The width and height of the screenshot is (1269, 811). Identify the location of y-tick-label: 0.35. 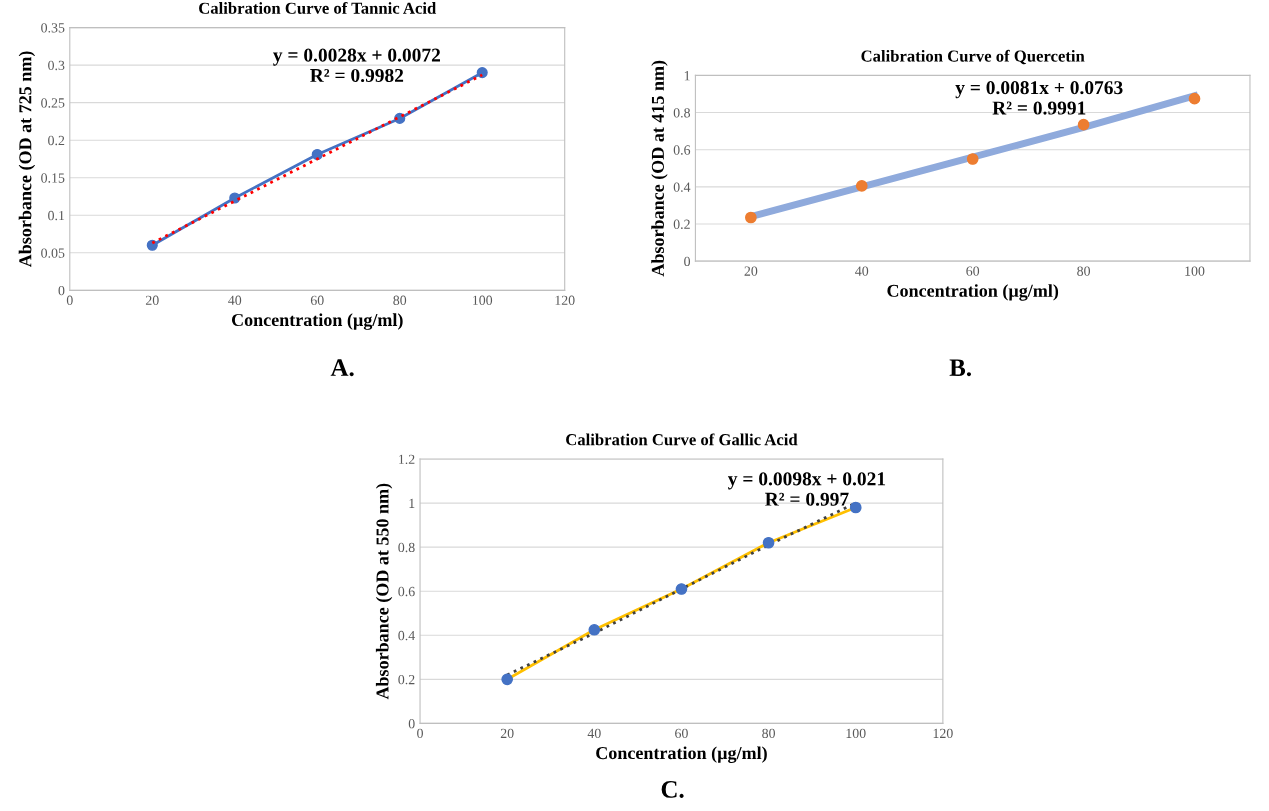
(53, 28).